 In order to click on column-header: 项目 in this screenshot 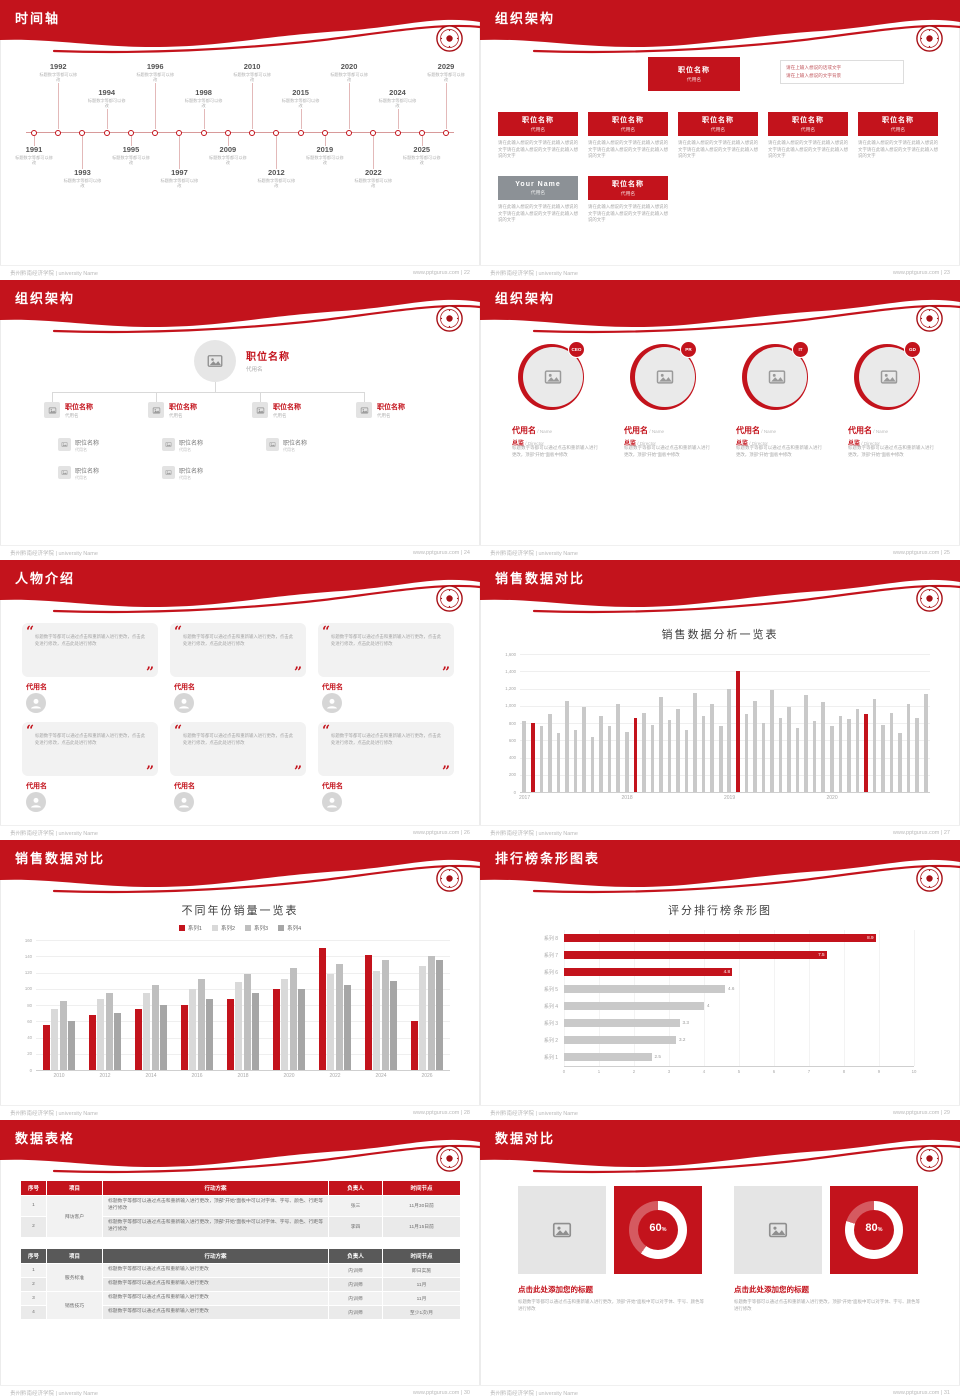, I will do `click(74, 1256)`.